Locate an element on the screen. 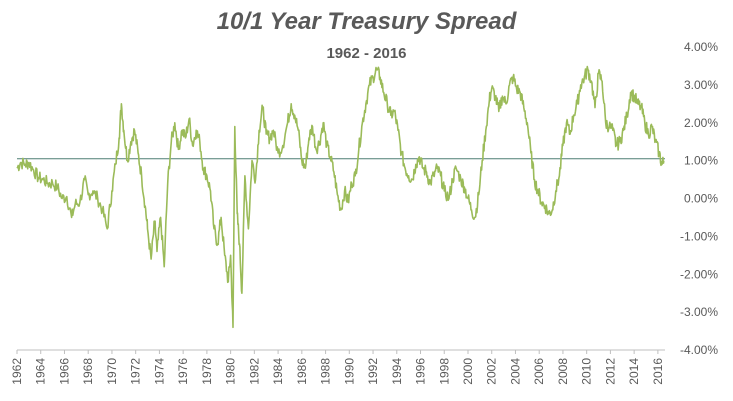  chart-subtitle: 1962 - 2016 is located at coordinates (366, 53).